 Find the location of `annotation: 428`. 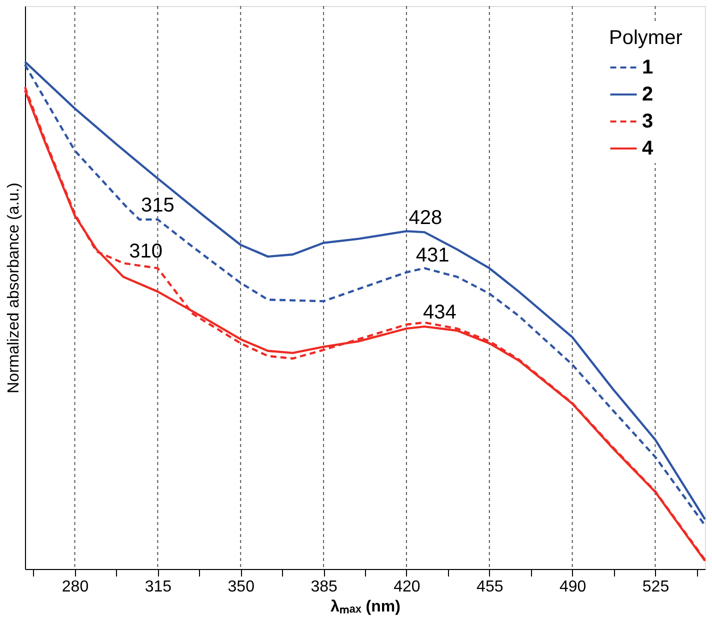

annotation: 428 is located at coordinates (425, 218).